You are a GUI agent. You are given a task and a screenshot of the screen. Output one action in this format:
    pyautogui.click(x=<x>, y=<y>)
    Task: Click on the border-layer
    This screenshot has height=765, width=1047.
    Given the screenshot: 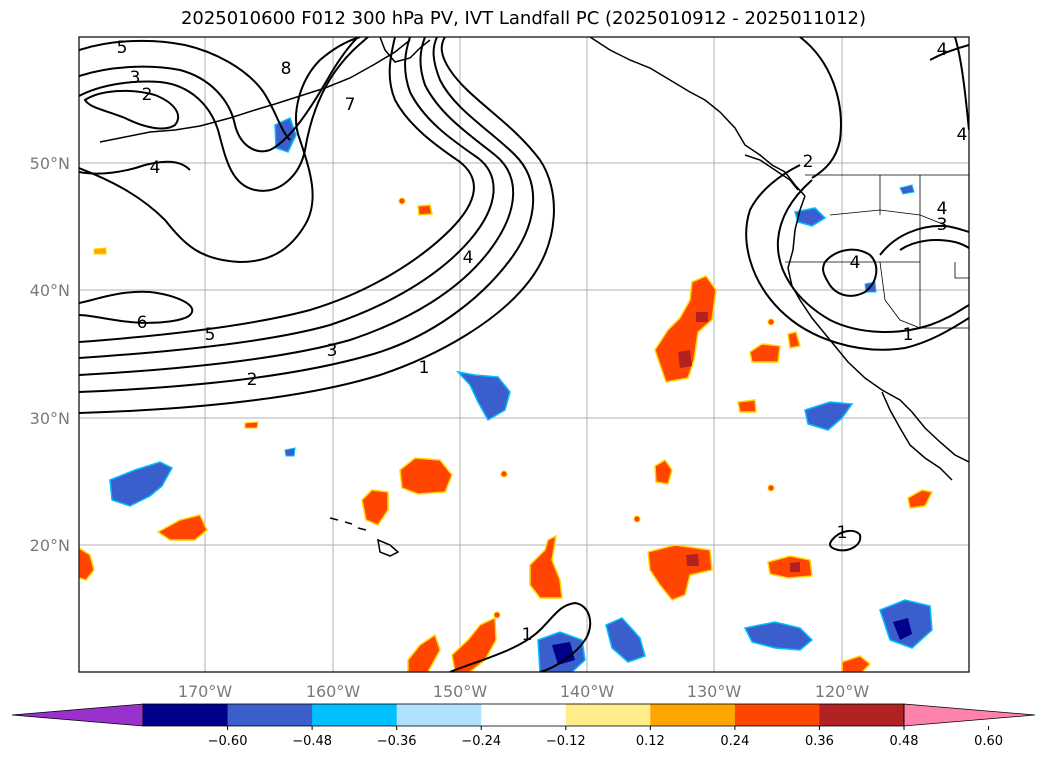 What is the action you would take?
    pyautogui.click(x=877, y=251)
    